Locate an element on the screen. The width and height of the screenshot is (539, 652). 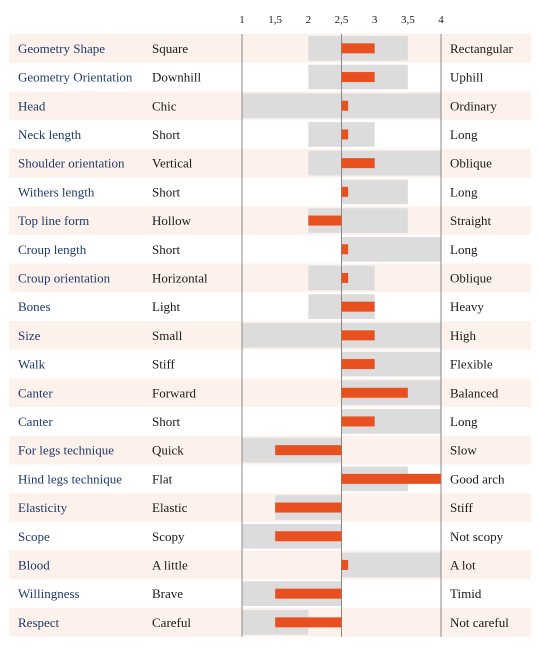
trait-label: Geometry Orientation is located at coordinates (75, 77).